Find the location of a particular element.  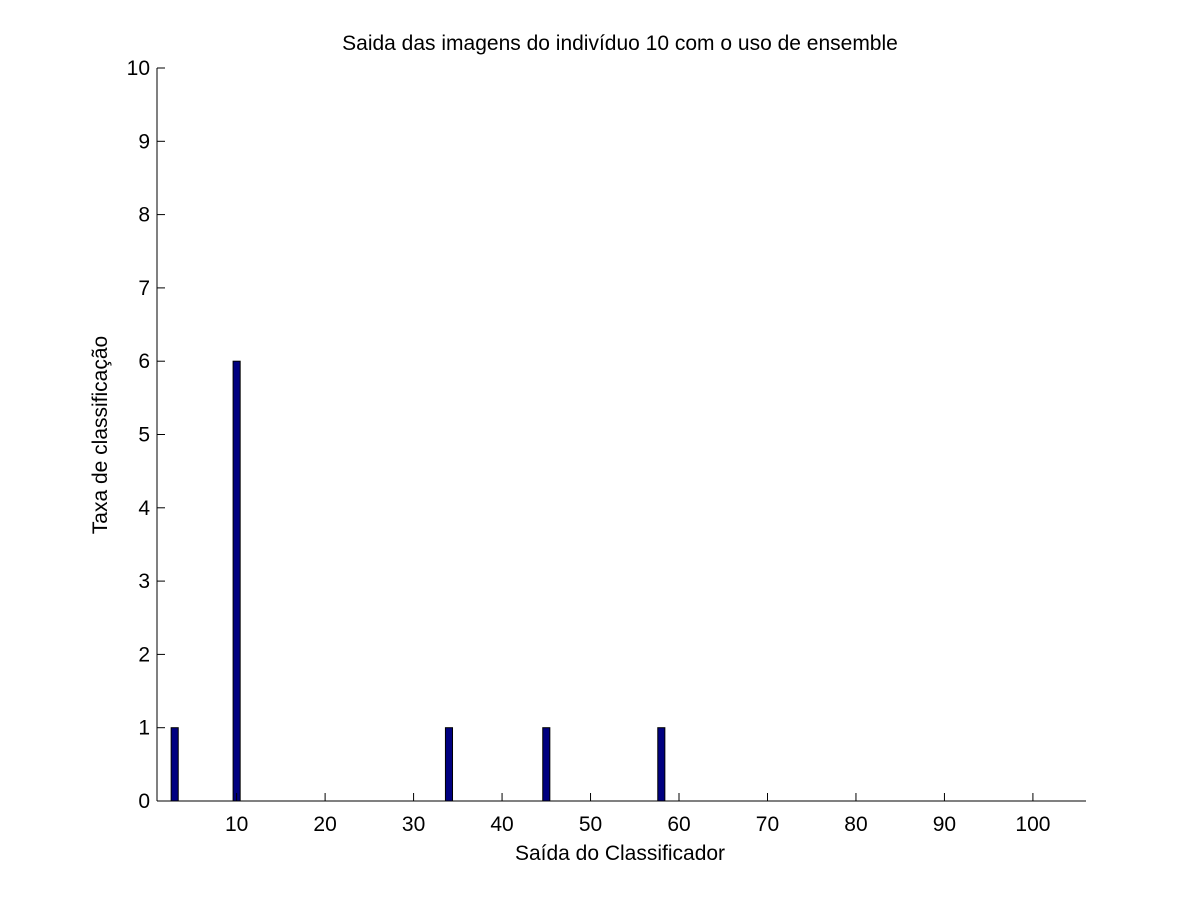

y-tick-label: 2 is located at coordinates (144, 654).